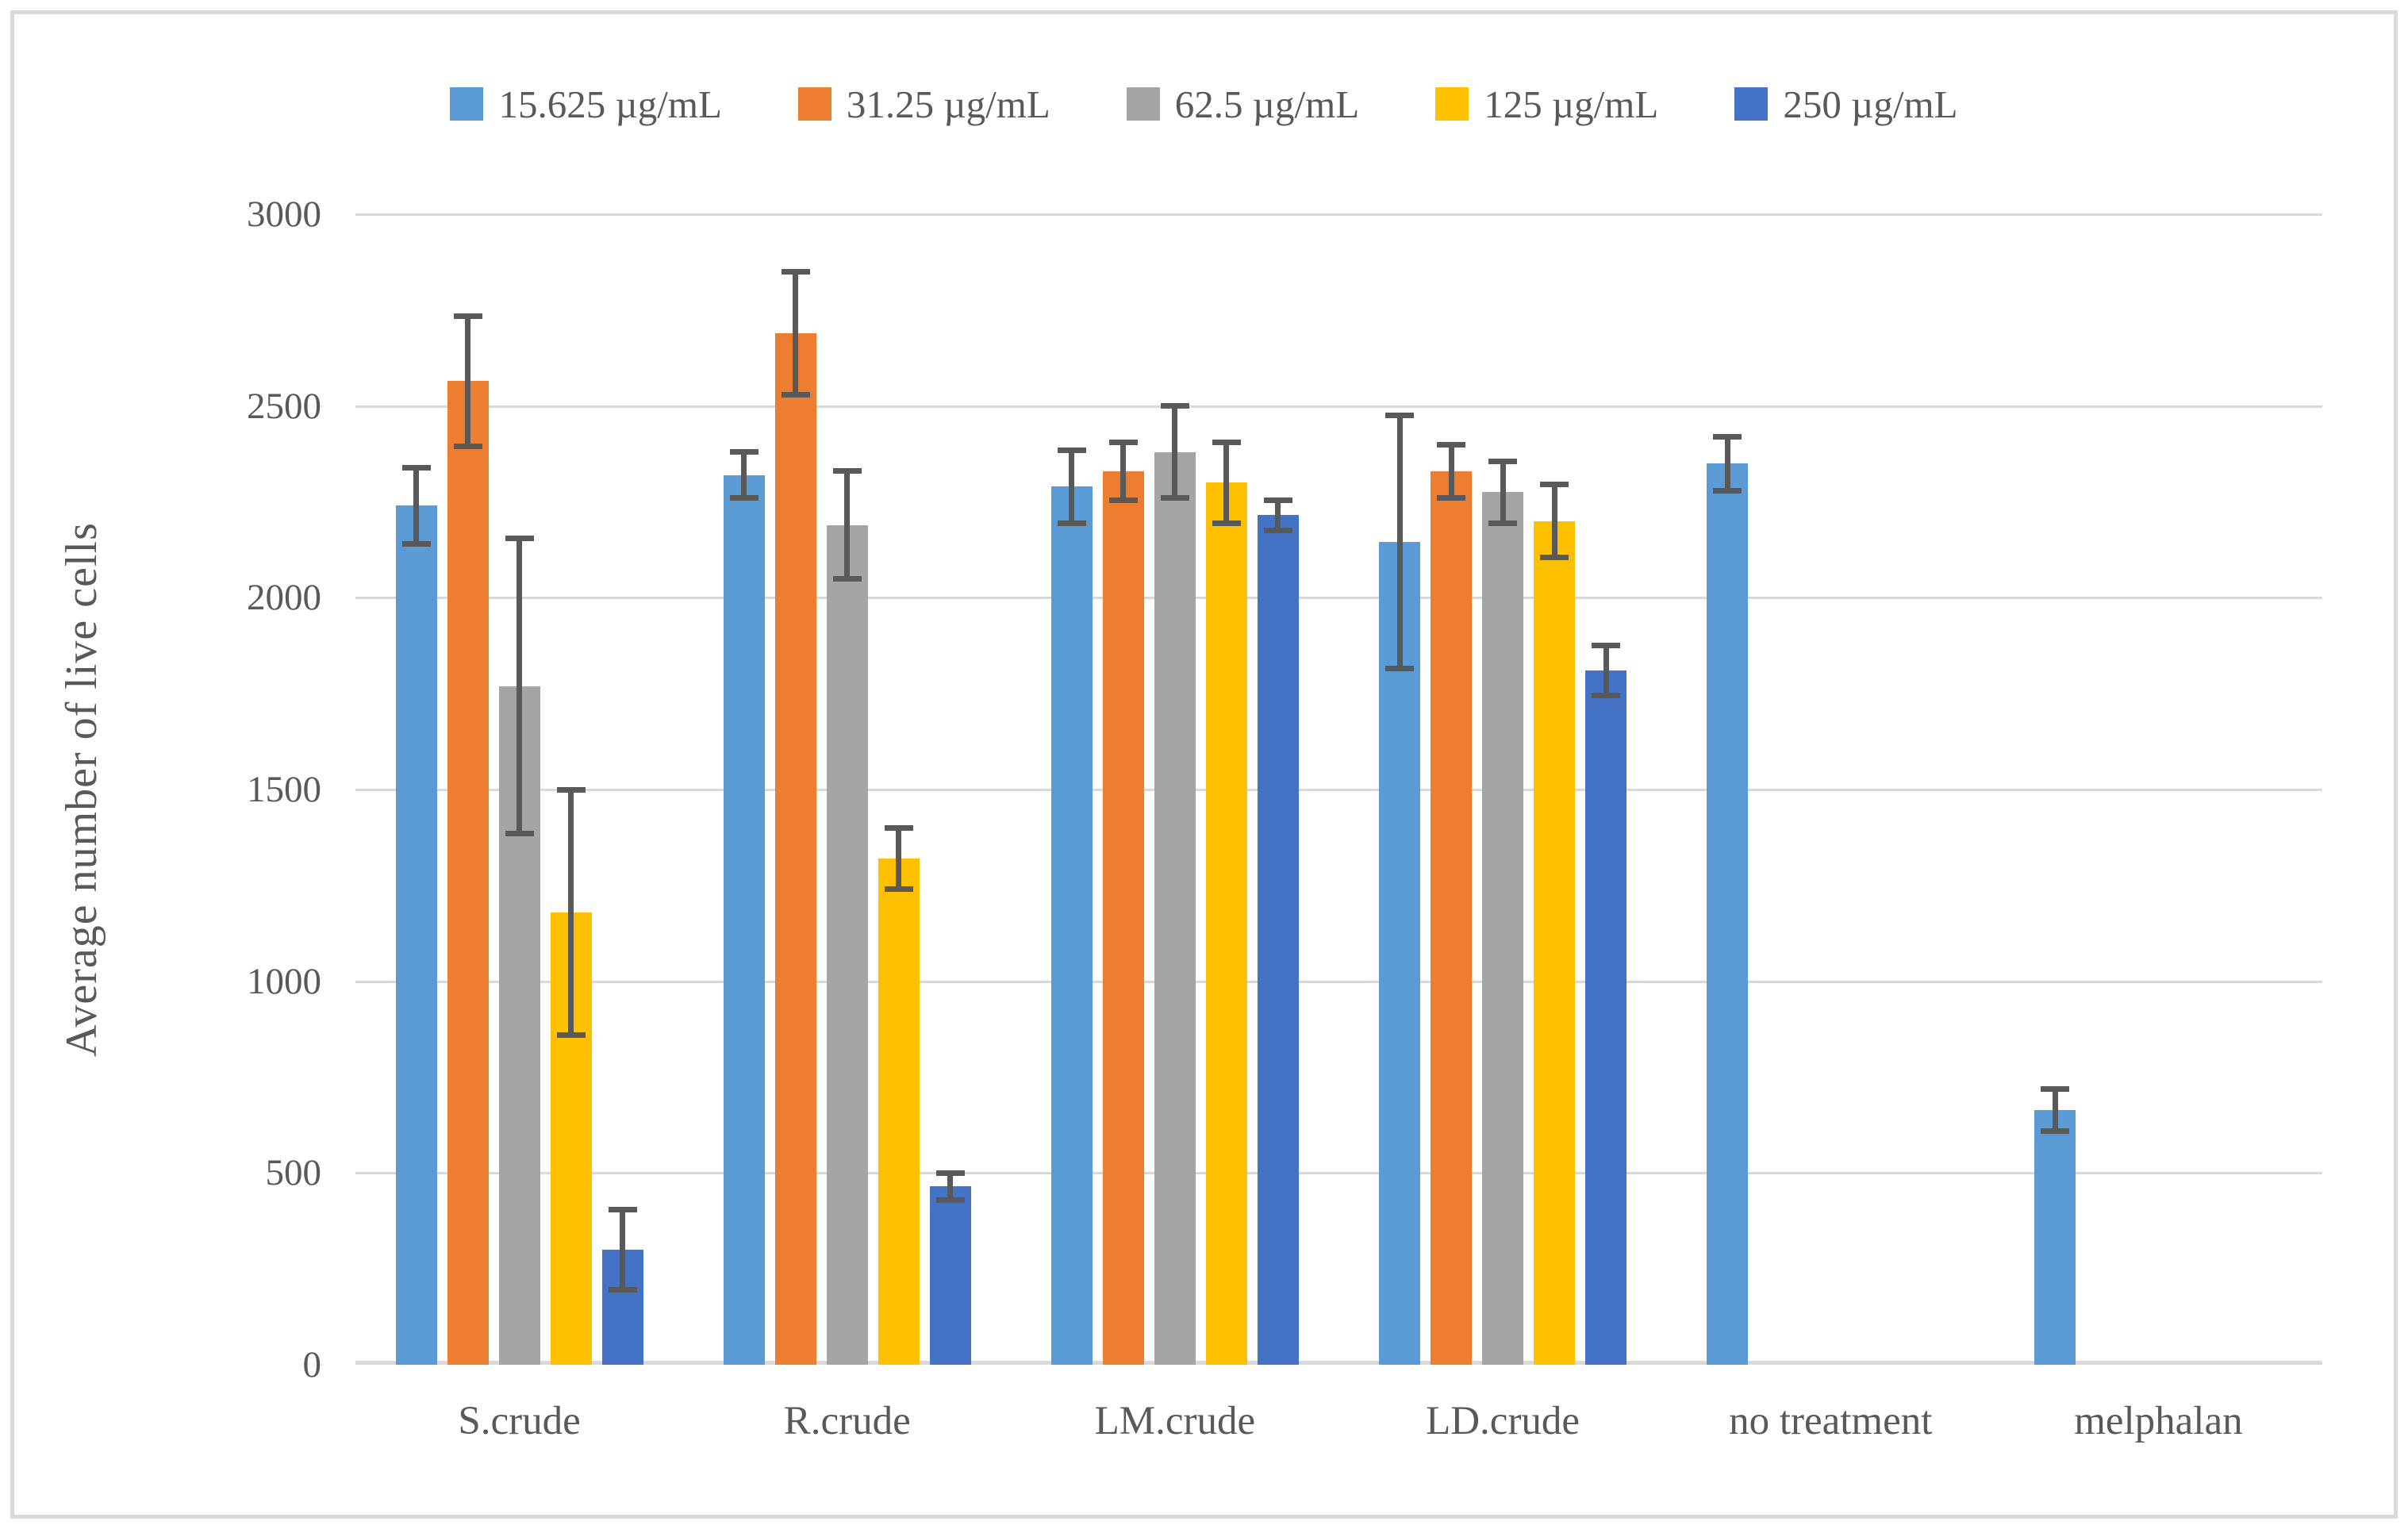 The image size is (2408, 1529). I want to click on bar-melphalan-series1, so click(2055, 1237).